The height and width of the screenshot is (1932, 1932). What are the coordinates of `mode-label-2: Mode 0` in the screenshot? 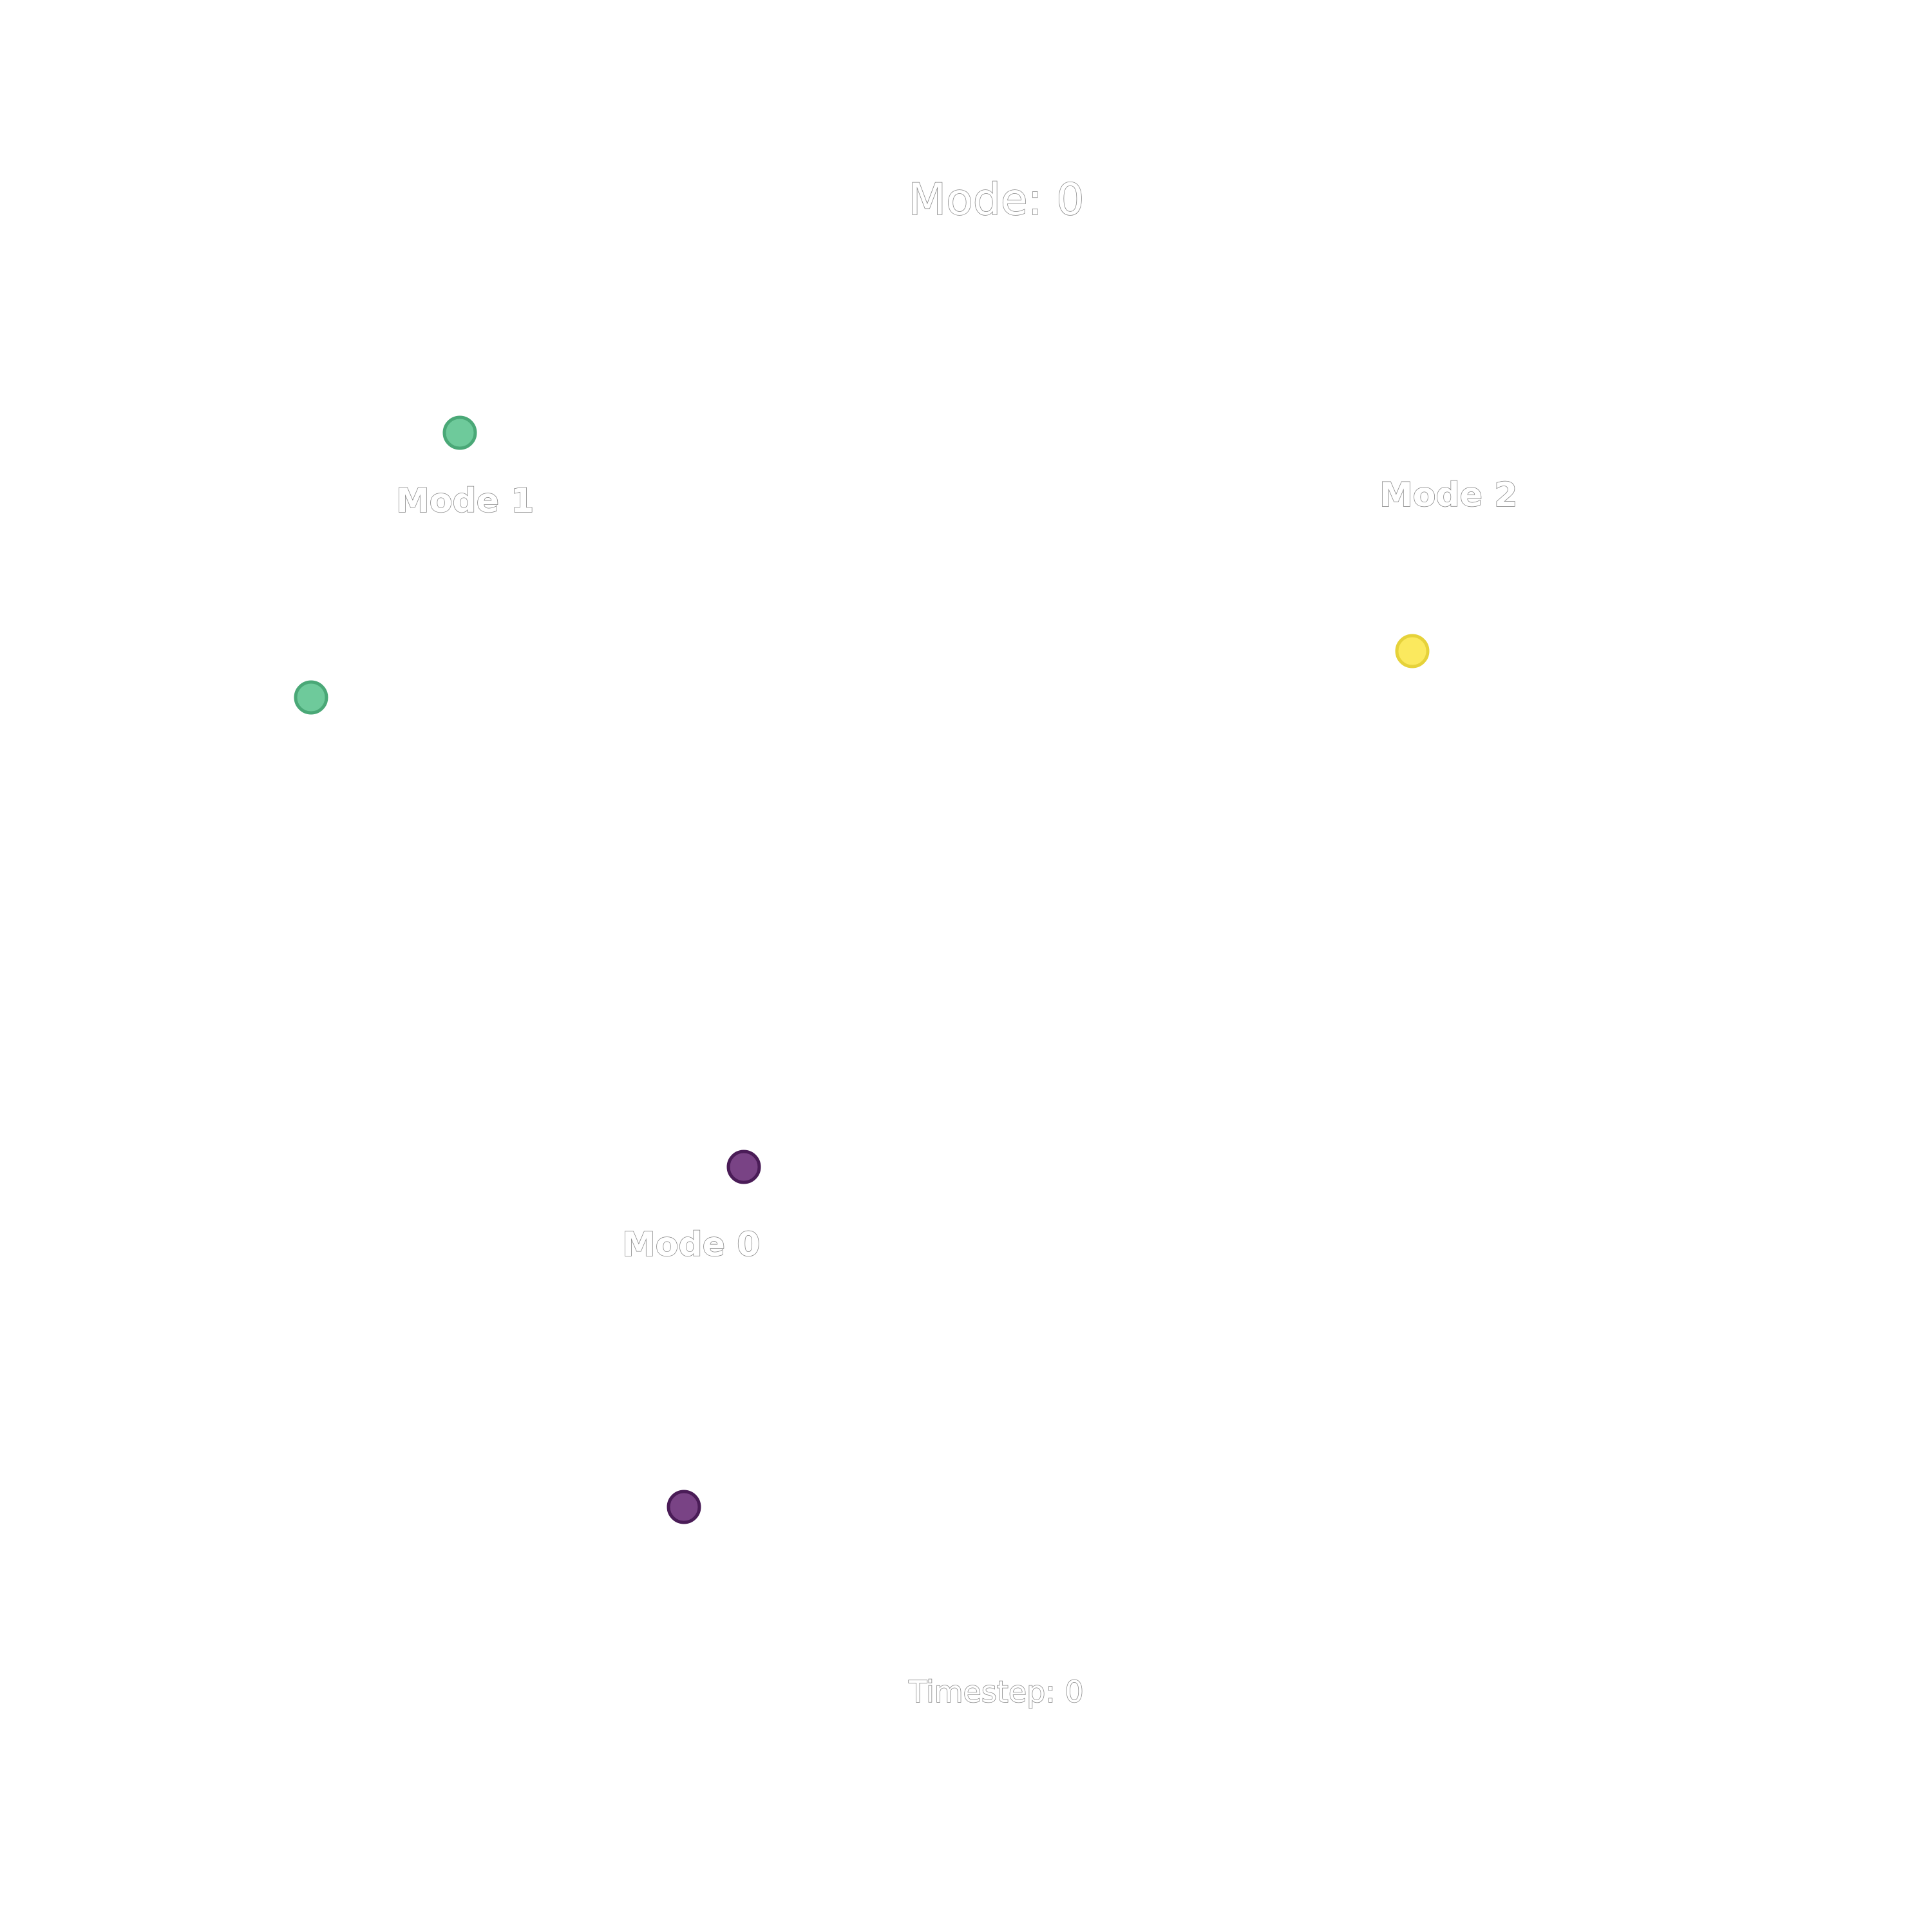 It's located at (691, 1245).